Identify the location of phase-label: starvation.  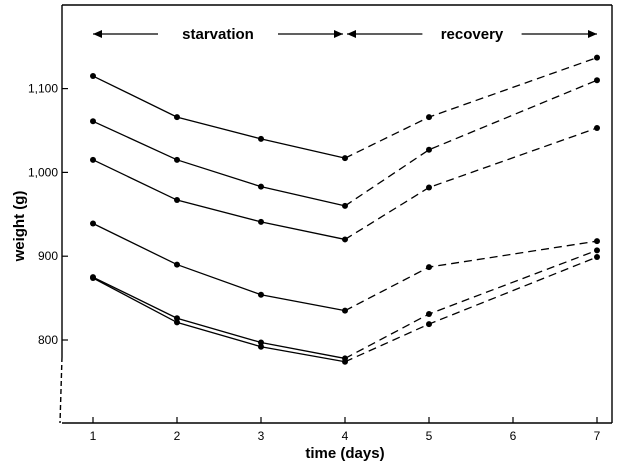
(218, 34).